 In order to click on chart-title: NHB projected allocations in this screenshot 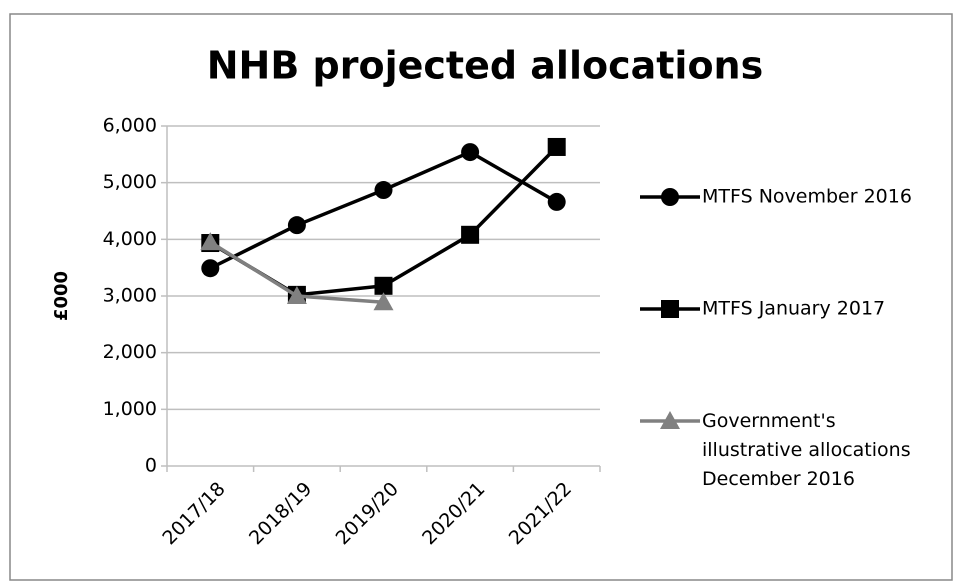, I will do `click(485, 66)`.